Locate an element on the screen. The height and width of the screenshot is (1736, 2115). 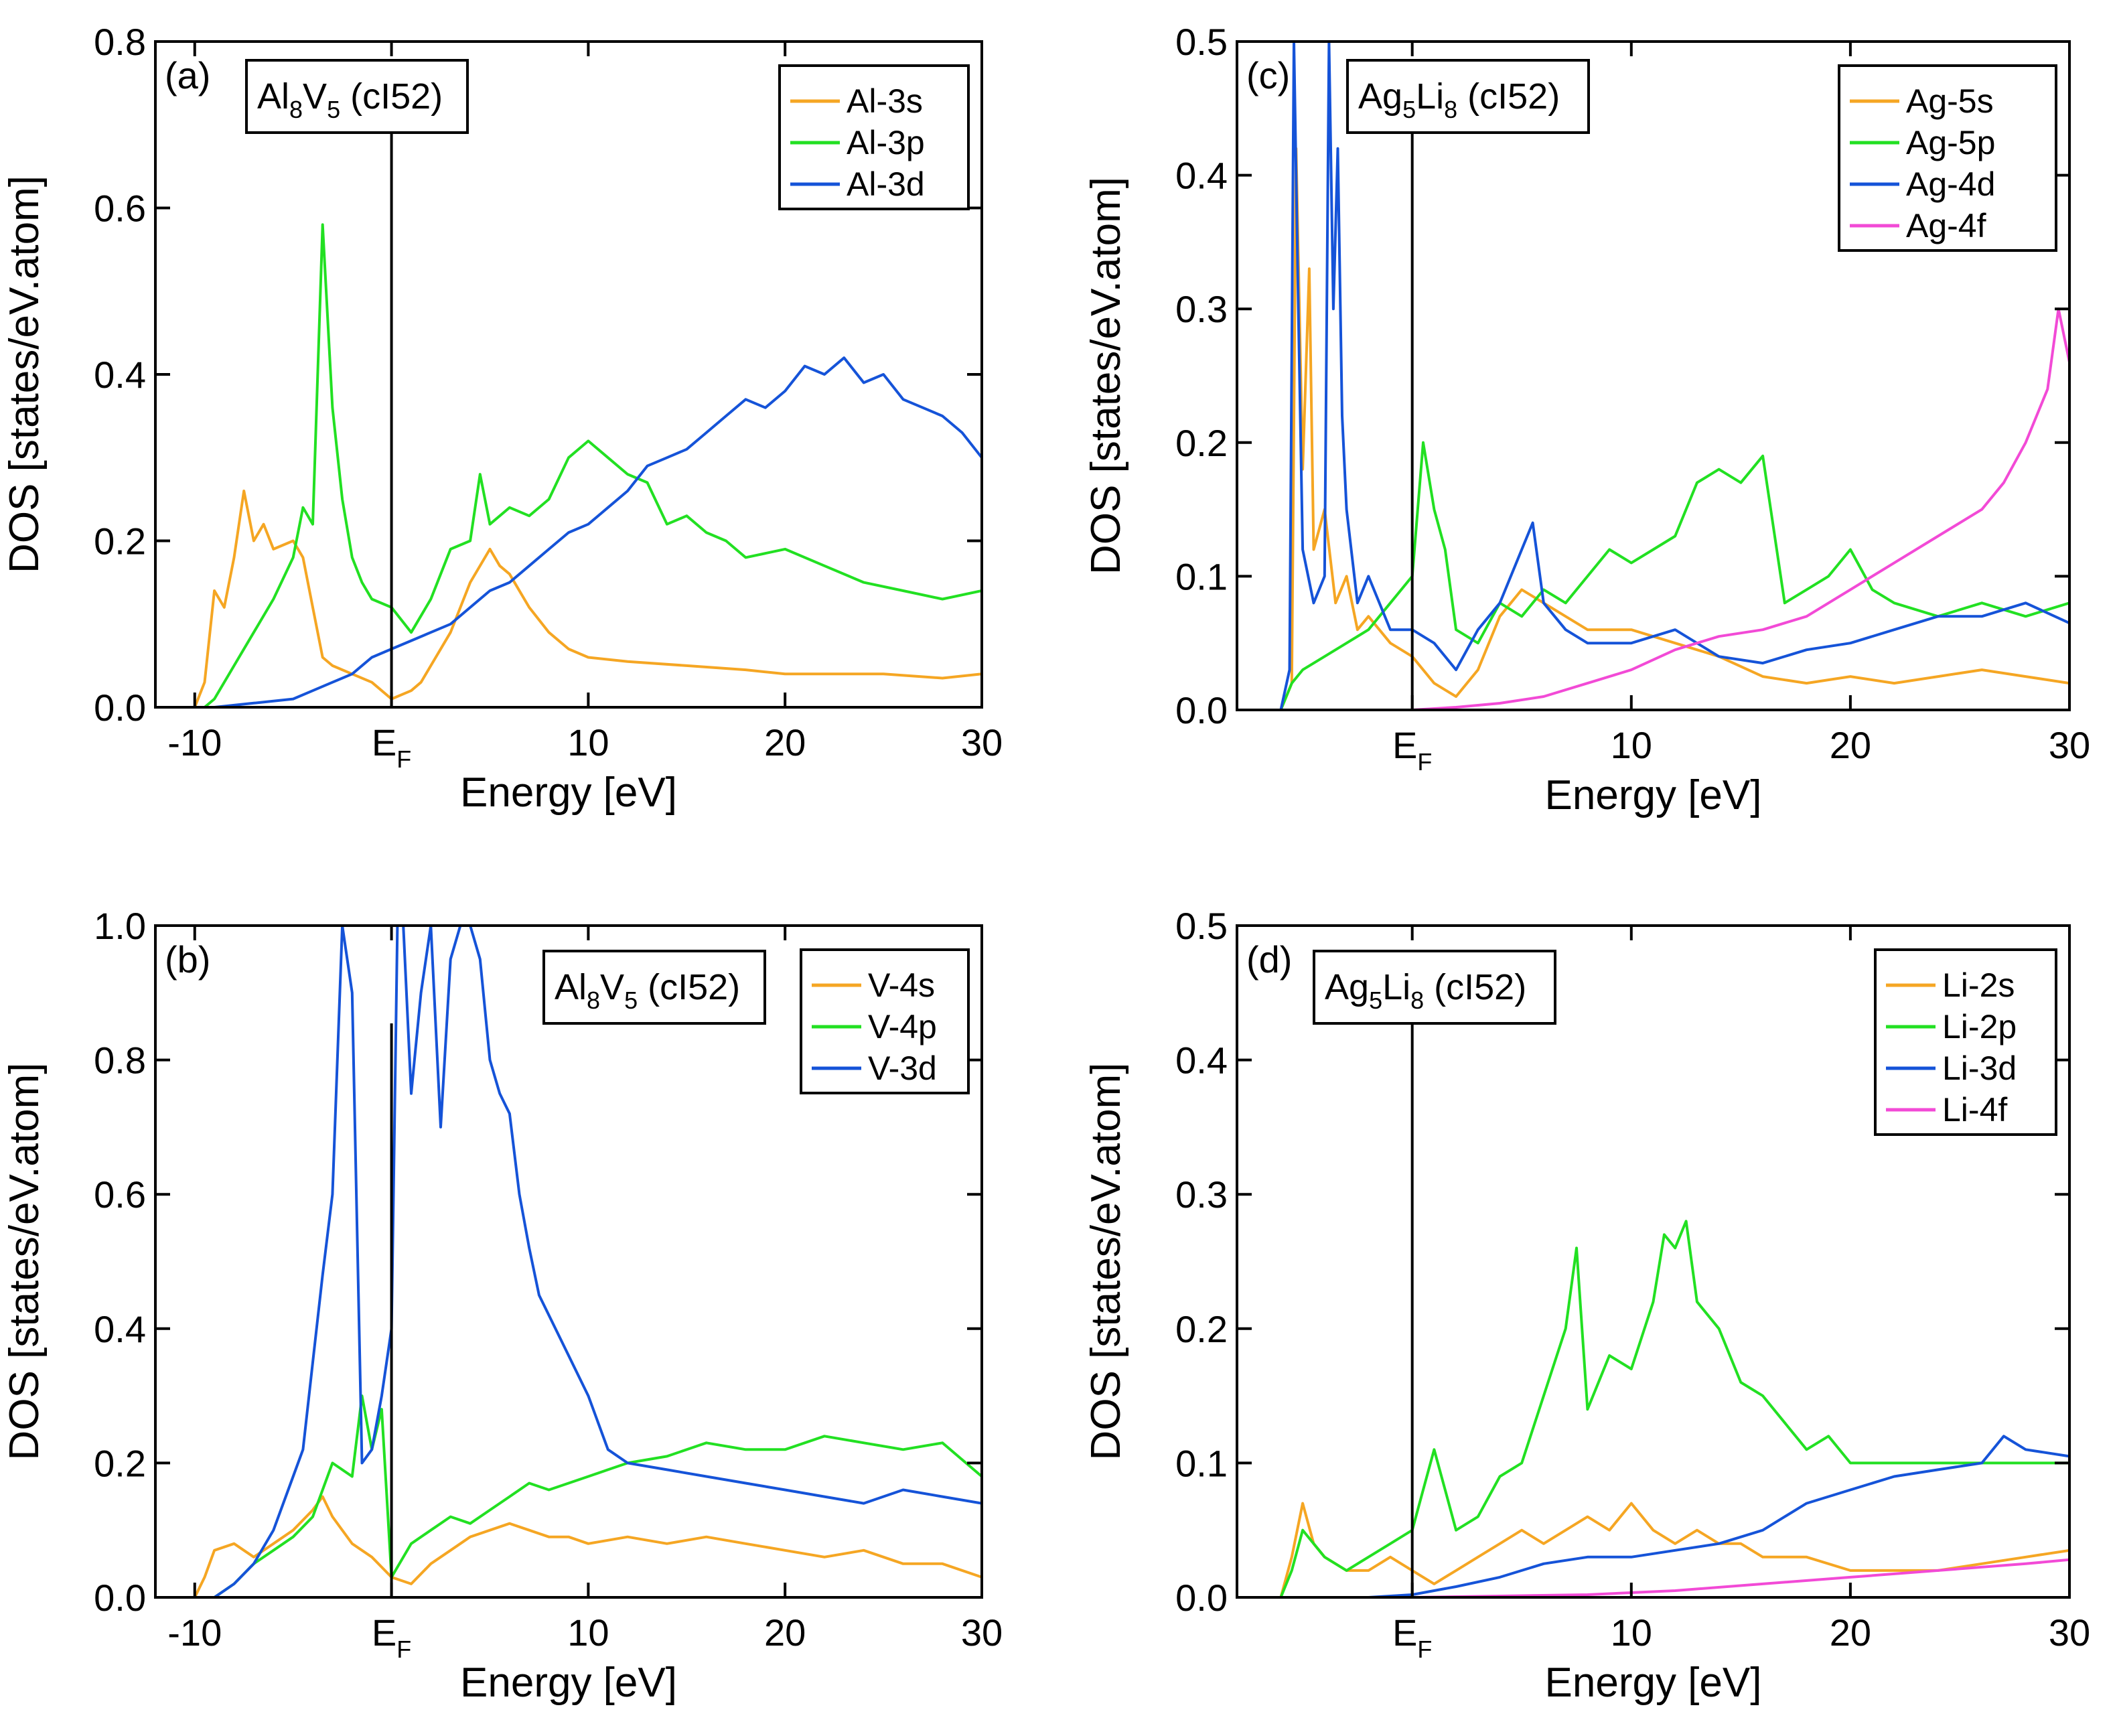
y-tick-label: 1.0 is located at coordinates (120, 926).